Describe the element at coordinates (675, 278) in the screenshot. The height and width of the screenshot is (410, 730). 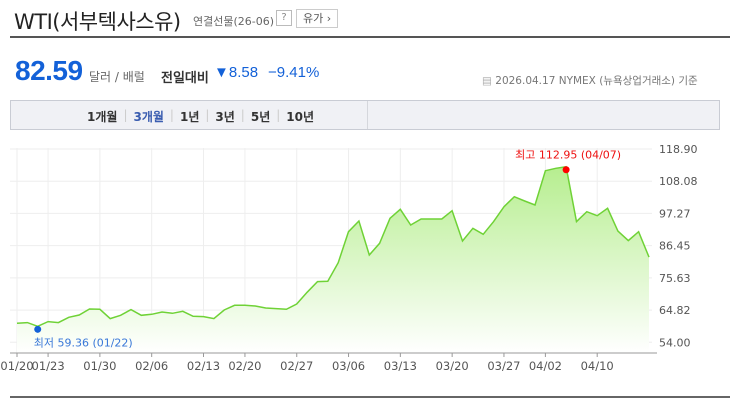
I see `y-tick-label: 75.63` at that location.